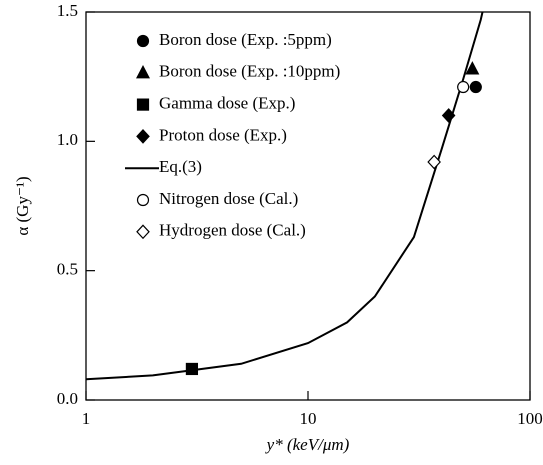 Image resolution: width=543 pixels, height=465 pixels. Describe the element at coordinates (22, 205) in the screenshot. I see `y-axis-label: α (Gy⁻¹)` at that location.